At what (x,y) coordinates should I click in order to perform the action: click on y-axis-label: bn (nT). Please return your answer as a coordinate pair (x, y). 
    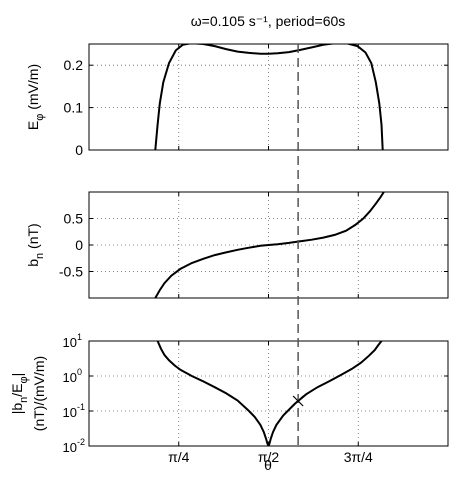
    Looking at the image, I should click on (35, 244).